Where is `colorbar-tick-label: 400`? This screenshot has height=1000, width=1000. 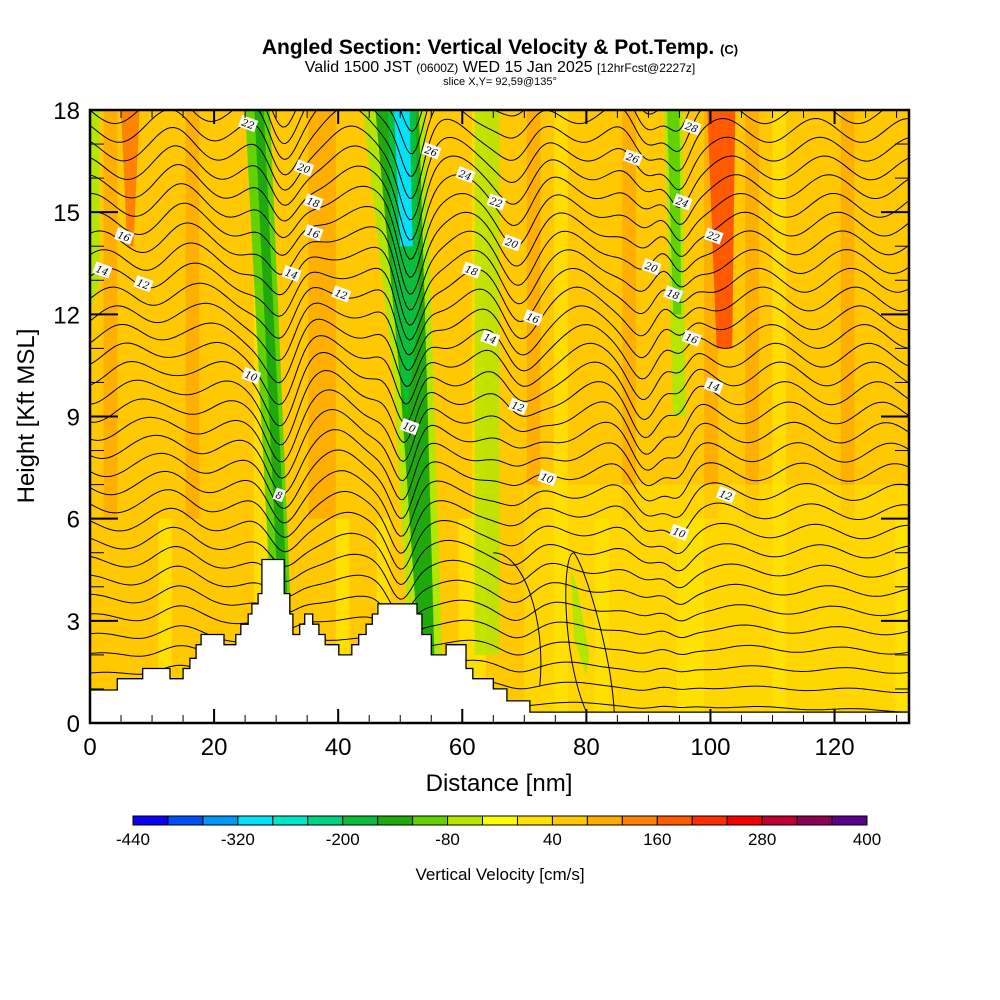 colorbar-tick-label: 400 is located at coordinates (867, 839).